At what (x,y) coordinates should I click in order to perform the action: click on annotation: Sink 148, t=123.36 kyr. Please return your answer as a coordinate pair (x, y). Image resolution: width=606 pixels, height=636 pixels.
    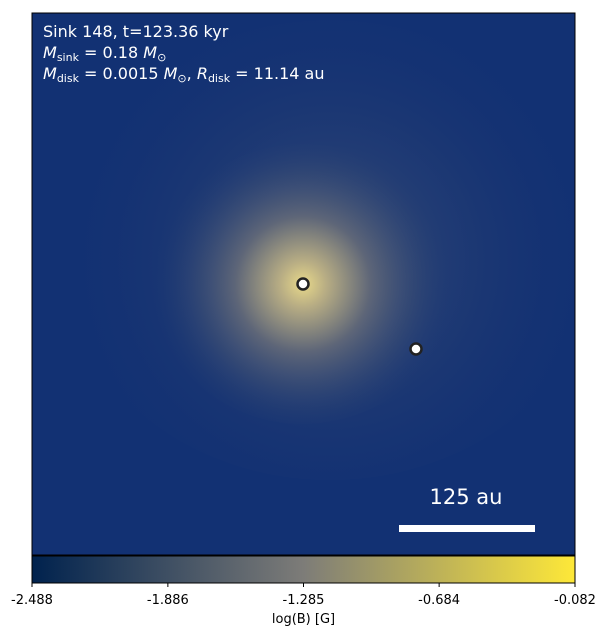
    Looking at the image, I should click on (136, 31).